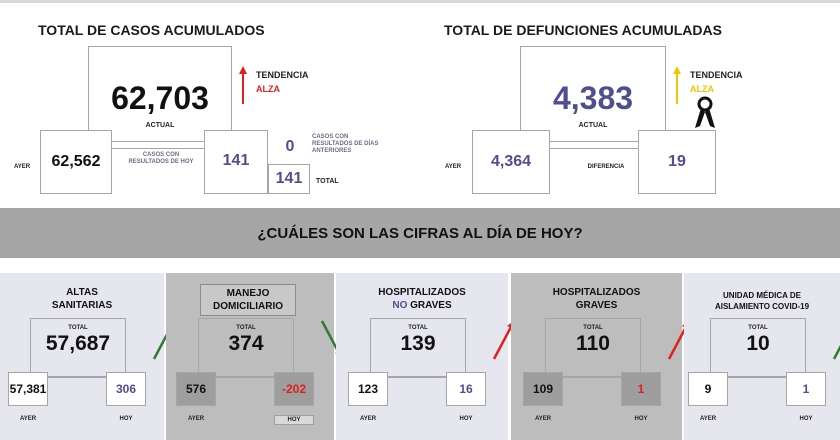 This screenshot has height=440, width=840. Describe the element at coordinates (702, 89) in the screenshot. I see `deaths-trend-value: ALZA` at that location.